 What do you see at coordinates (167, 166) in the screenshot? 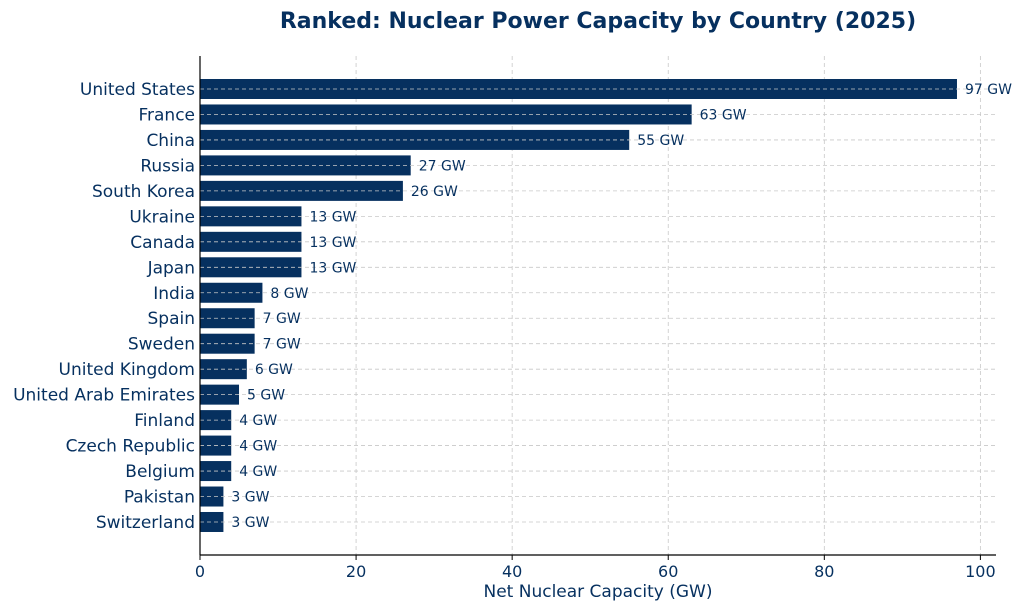
I see `category-label: Russia` at bounding box center [167, 166].